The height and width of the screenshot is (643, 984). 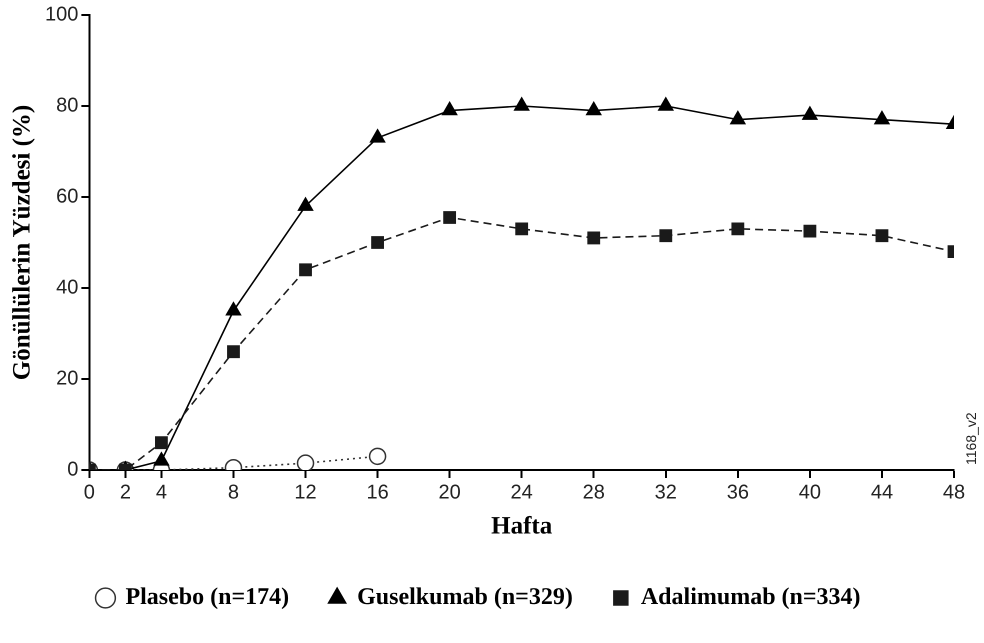 I want to click on y-tick-label: 40, so click(x=67, y=287).